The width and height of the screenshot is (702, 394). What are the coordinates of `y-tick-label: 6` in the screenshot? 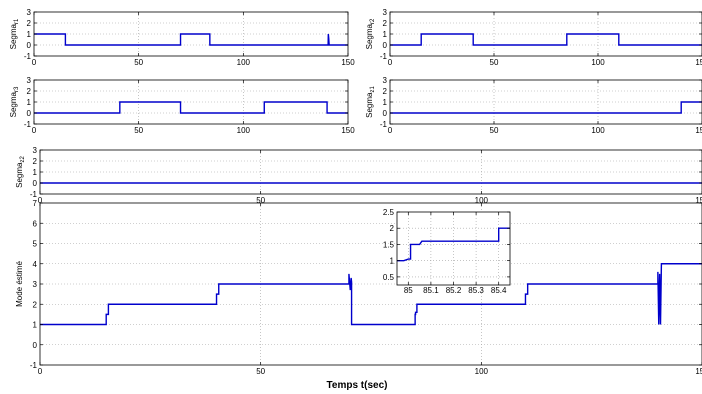 It's located at (35, 223).